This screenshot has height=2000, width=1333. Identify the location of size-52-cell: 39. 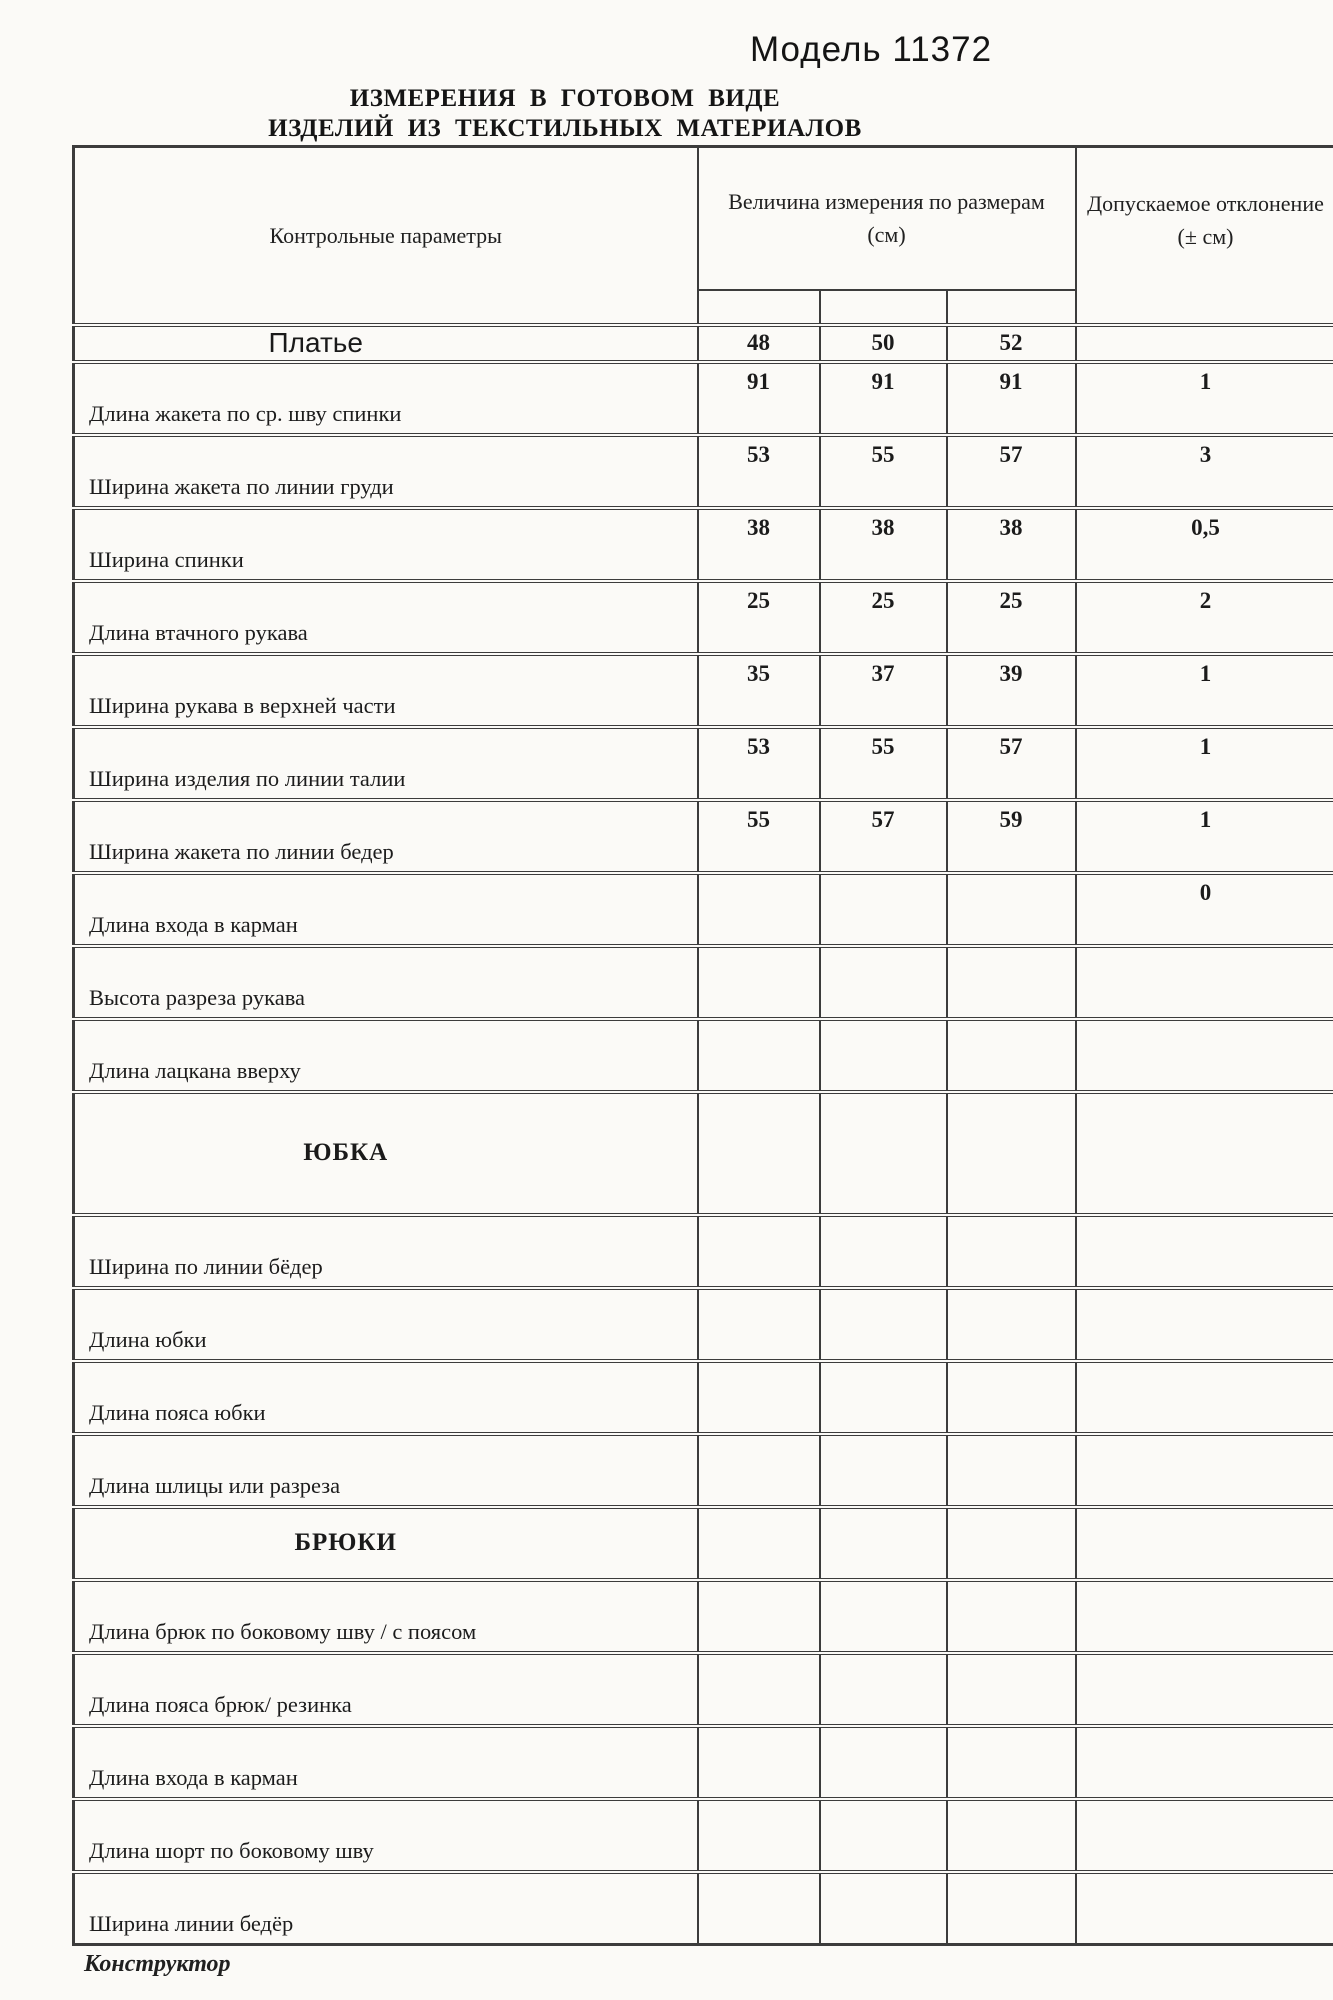
(1010, 689).